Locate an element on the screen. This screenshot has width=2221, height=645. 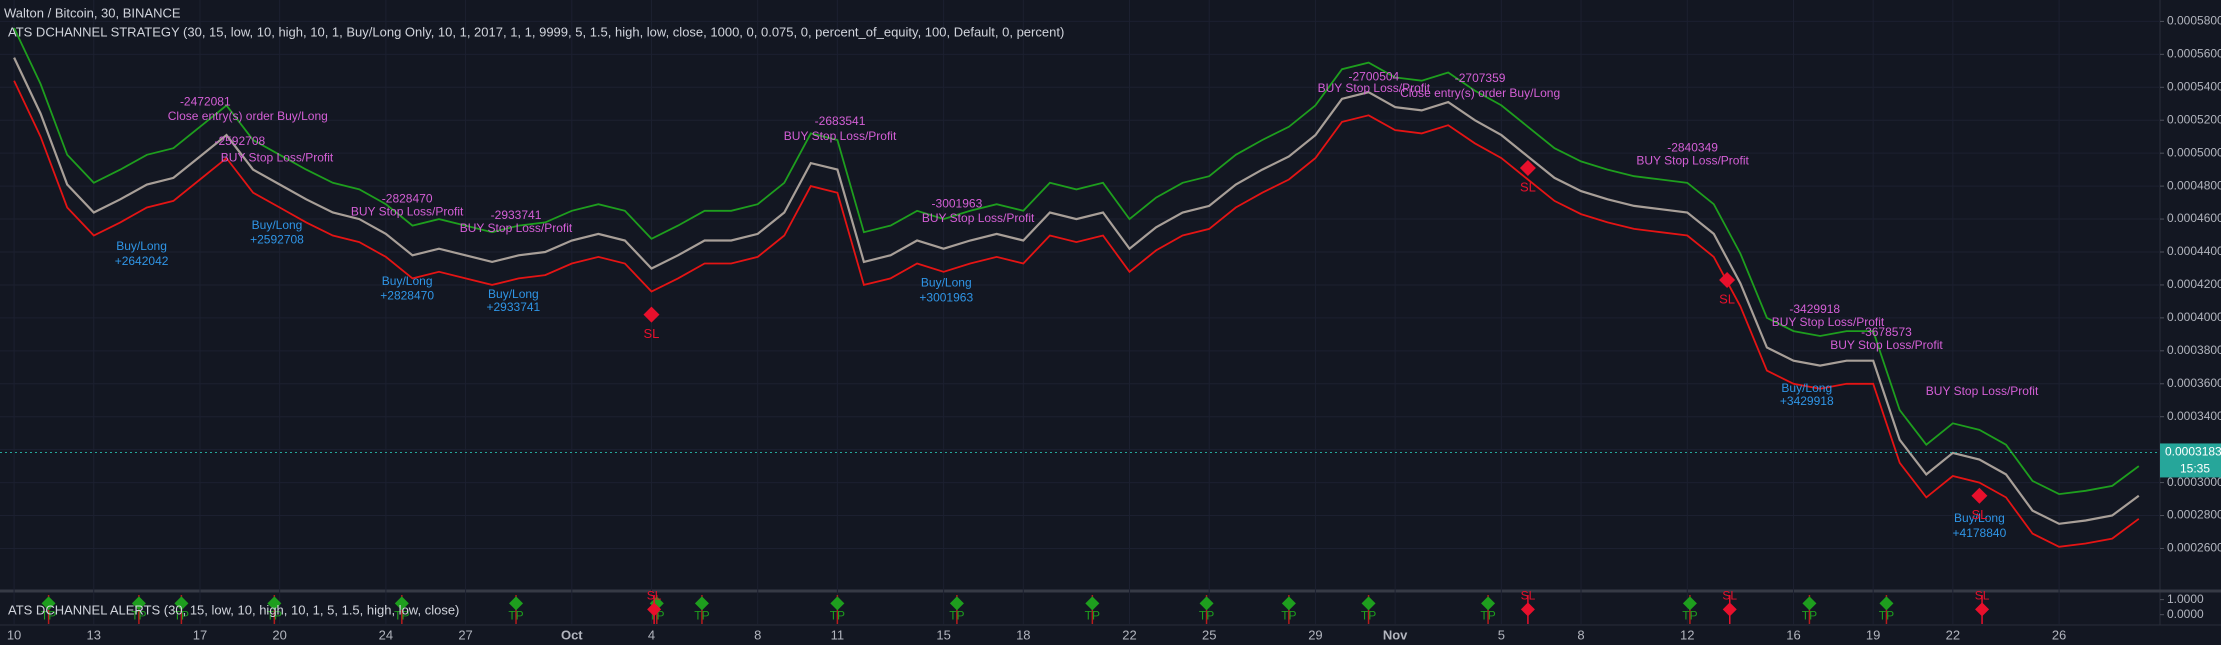
y-tick-label: 0.0002800 is located at coordinates (2194, 515).